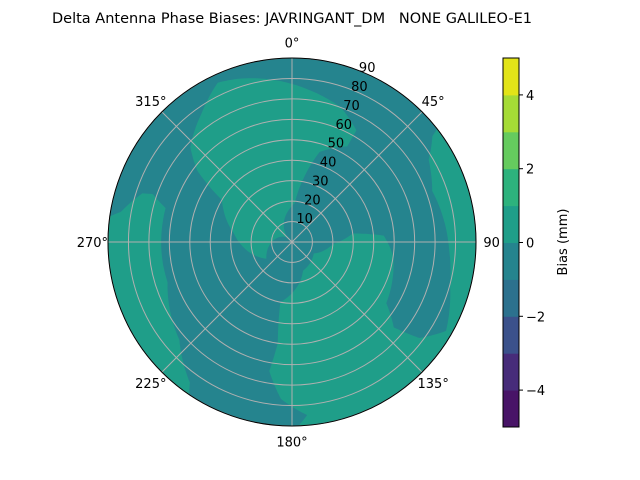 The height and width of the screenshot is (480, 640). I want to click on colorbar: −4 −2 0 2 4, so click(523, 242).